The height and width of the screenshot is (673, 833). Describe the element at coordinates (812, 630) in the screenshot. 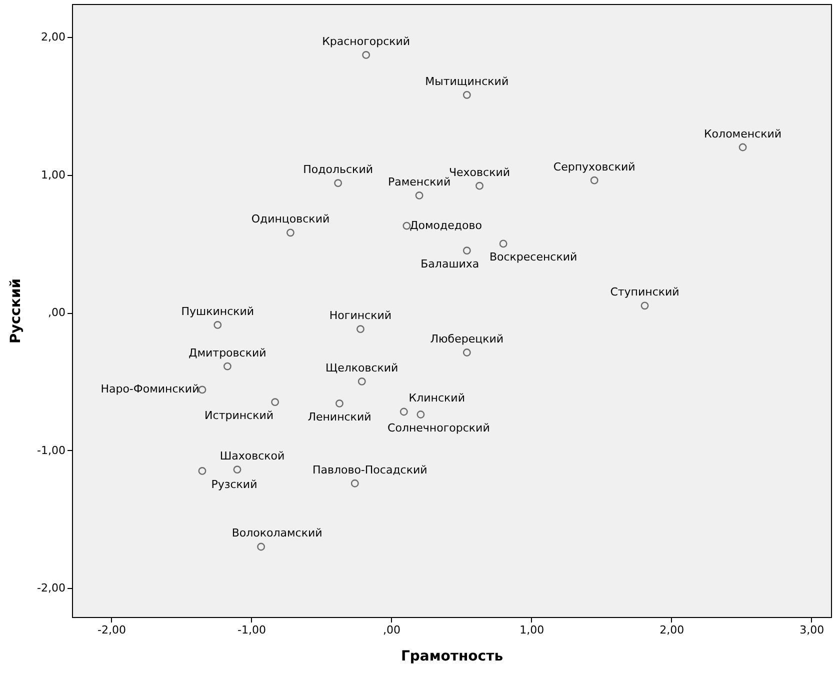

I see `x-tick-label: 3,00` at that location.